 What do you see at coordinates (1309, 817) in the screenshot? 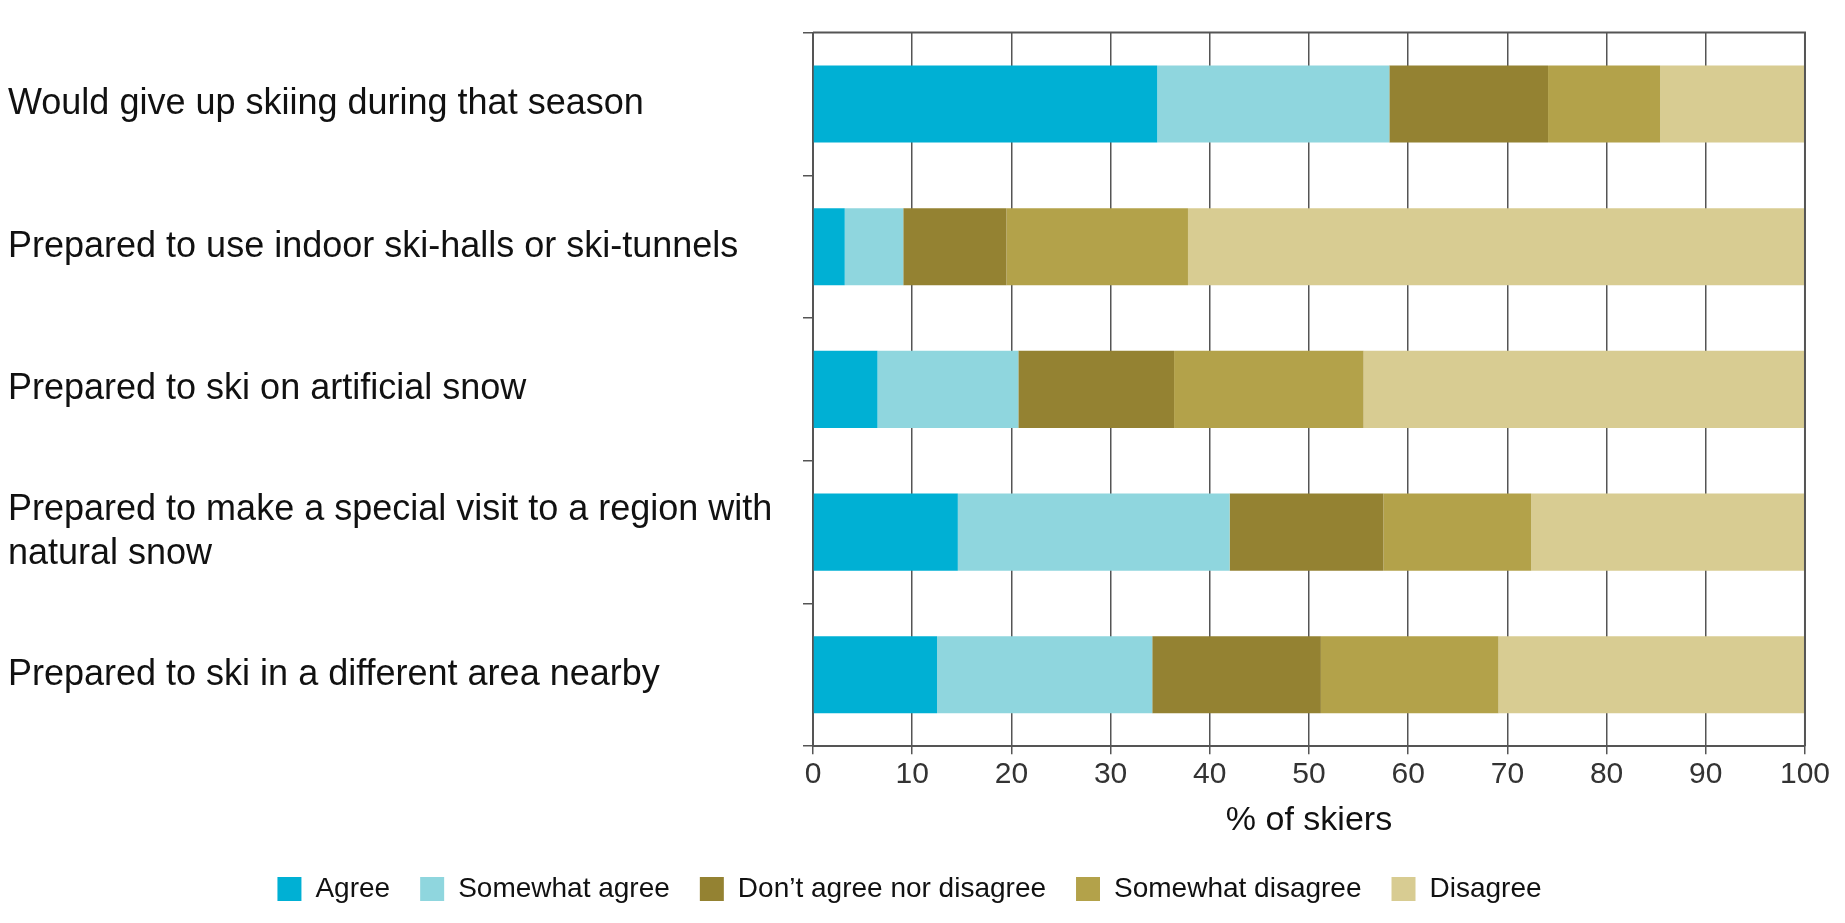
I see `x-axis-title: % of skiers` at bounding box center [1309, 817].